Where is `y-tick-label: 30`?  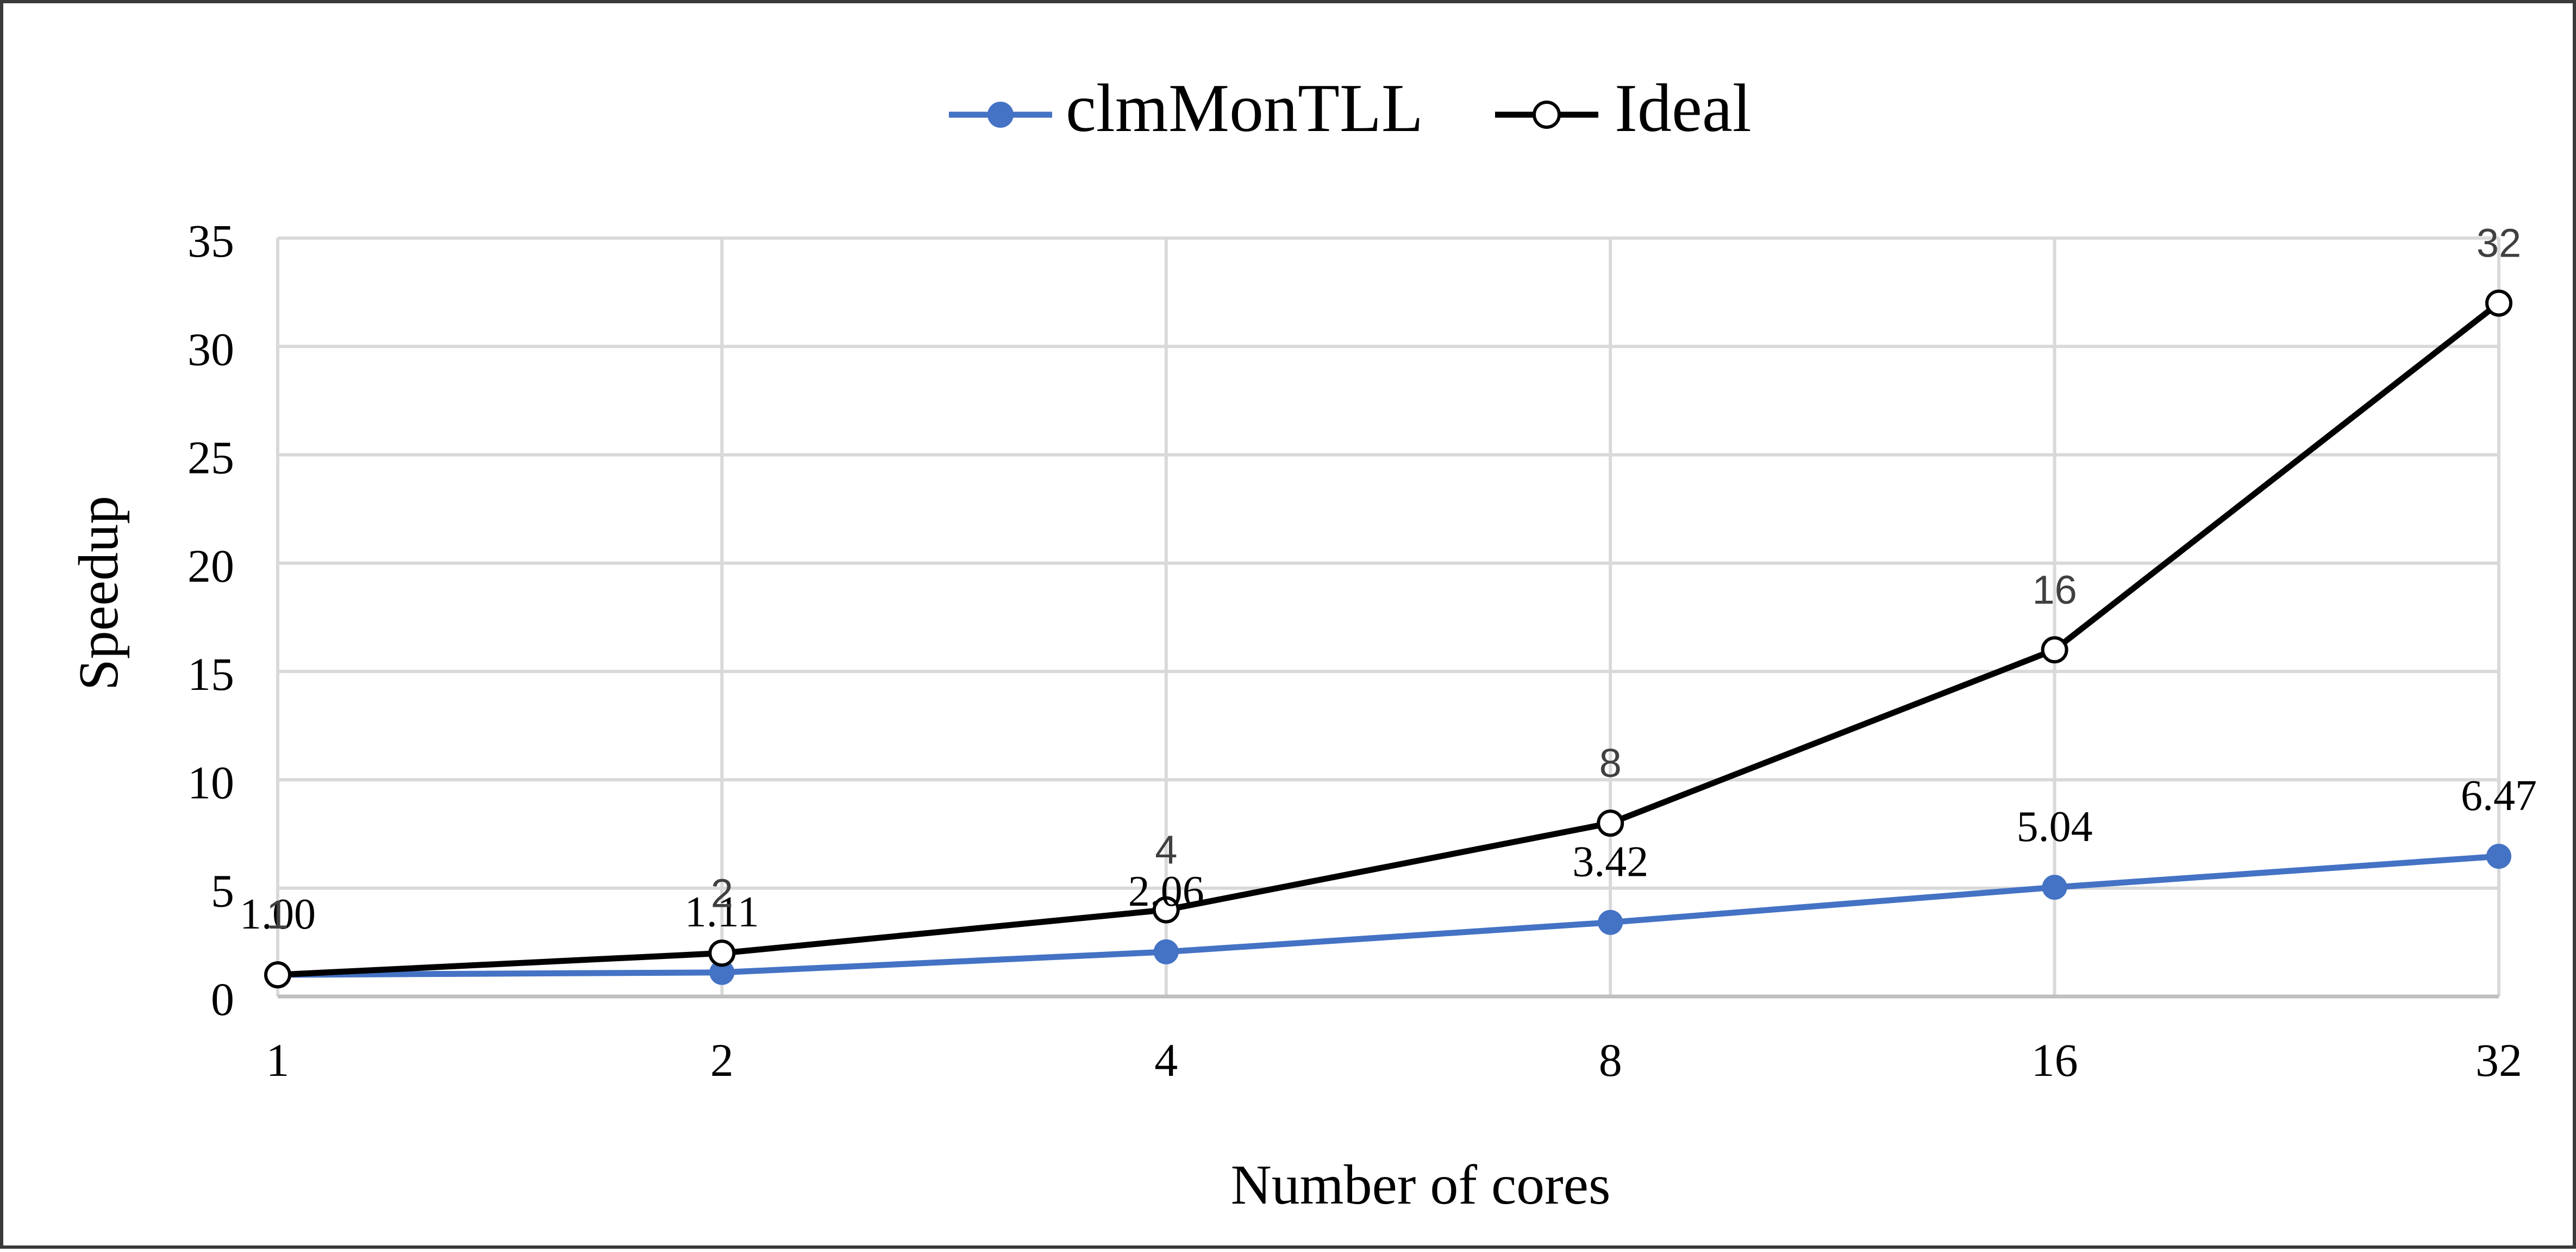 y-tick-label: 30 is located at coordinates (210, 349).